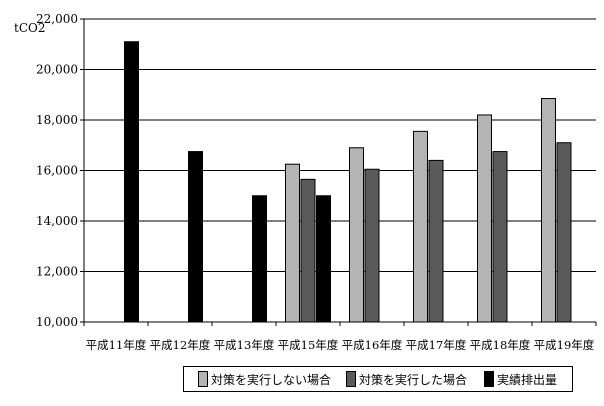  Describe the element at coordinates (203, 379) in the screenshot. I see `legend-swatch-no-measures` at that location.